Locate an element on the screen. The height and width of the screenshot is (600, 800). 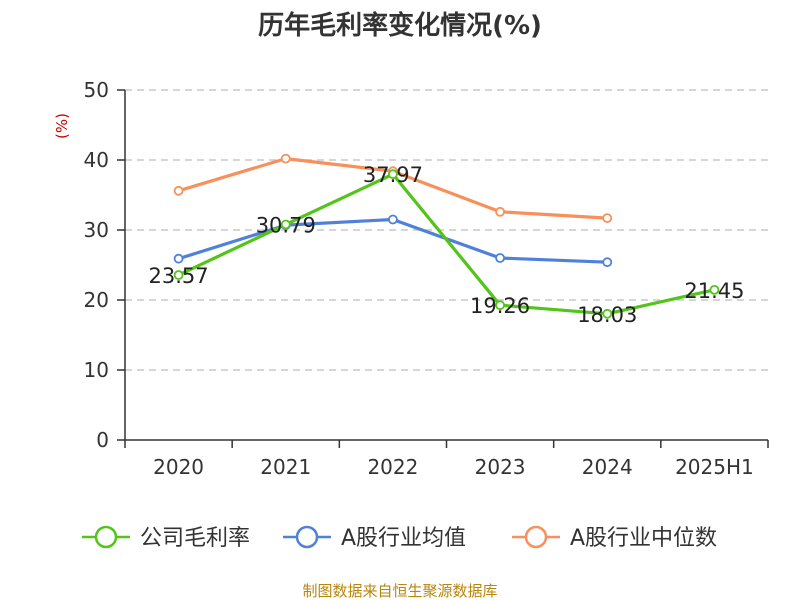
legend: 公司毛利率 A股行业均值 A股行业中位数 is located at coordinates (399, 538).